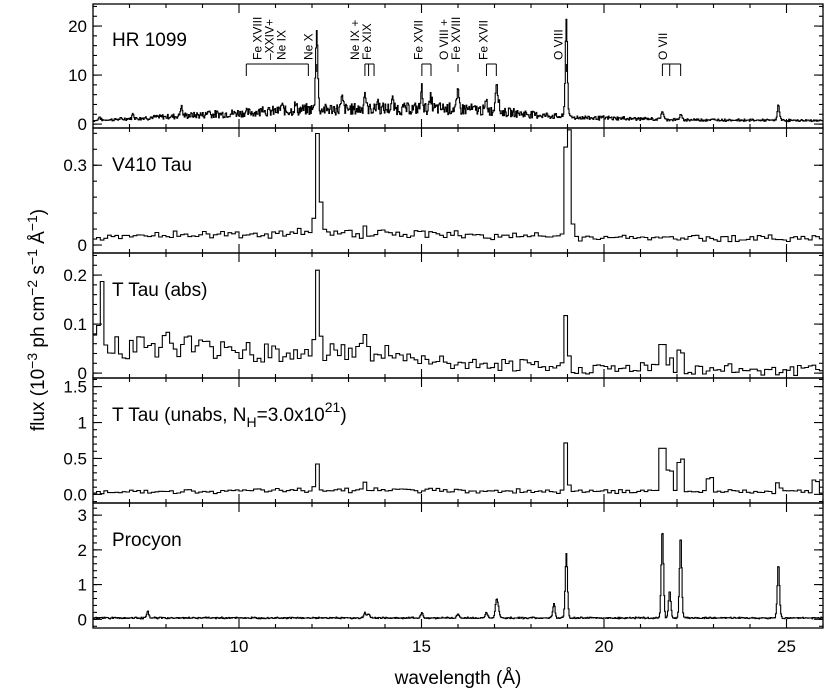 This screenshot has height=691, width=826. What do you see at coordinates (82, 550) in the screenshot?
I see `y-tick-label: 2` at bounding box center [82, 550].